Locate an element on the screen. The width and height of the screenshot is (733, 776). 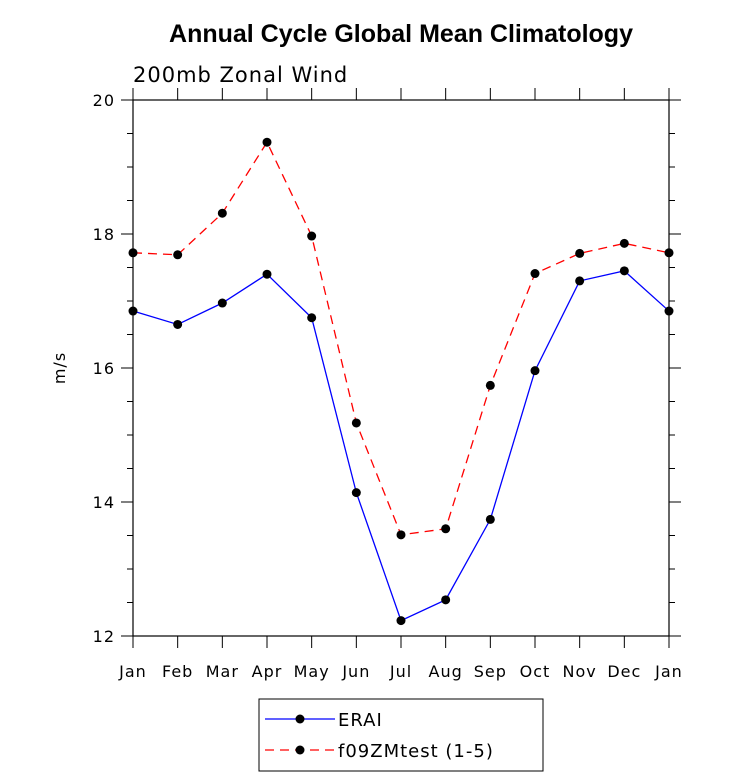
x-tick-label: Aug is located at coordinates (446, 671).